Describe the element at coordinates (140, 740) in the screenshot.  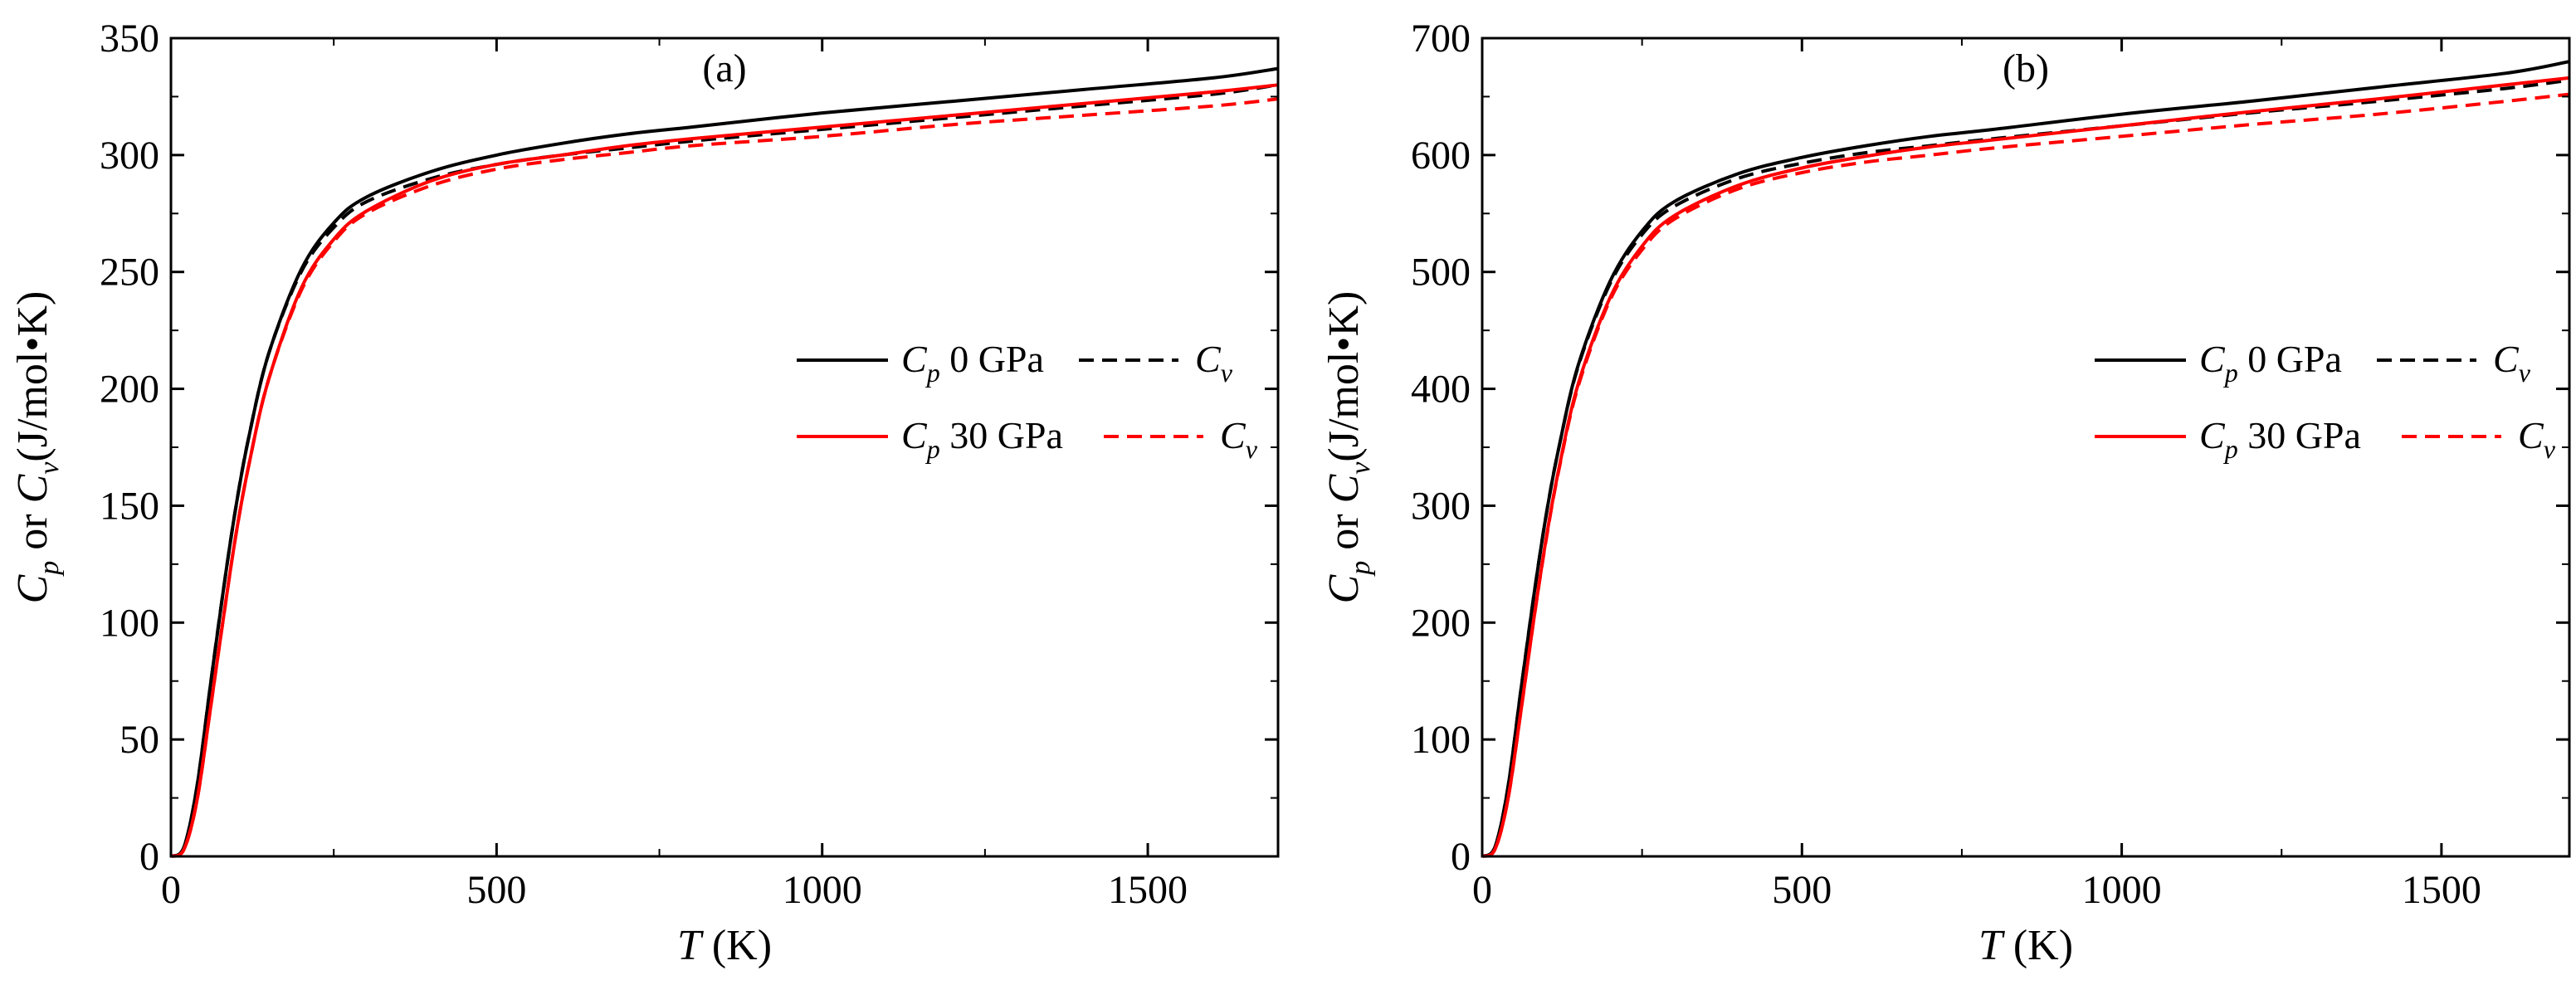
I see `y-tick-label: 50` at that location.